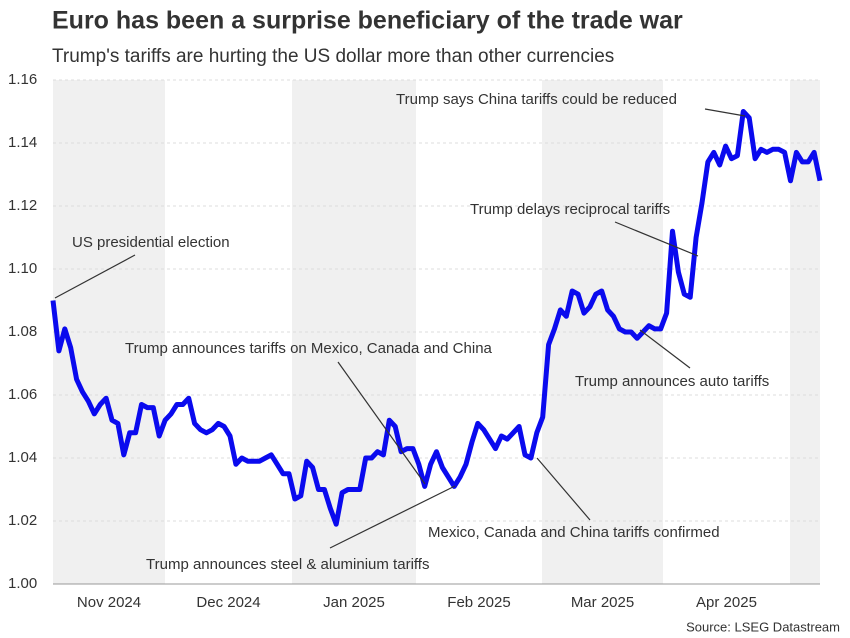 Image resolution: width=850 pixels, height=638 pixels. Describe the element at coordinates (22, 79) in the screenshot. I see `y-tick-label: 1.16` at that location.